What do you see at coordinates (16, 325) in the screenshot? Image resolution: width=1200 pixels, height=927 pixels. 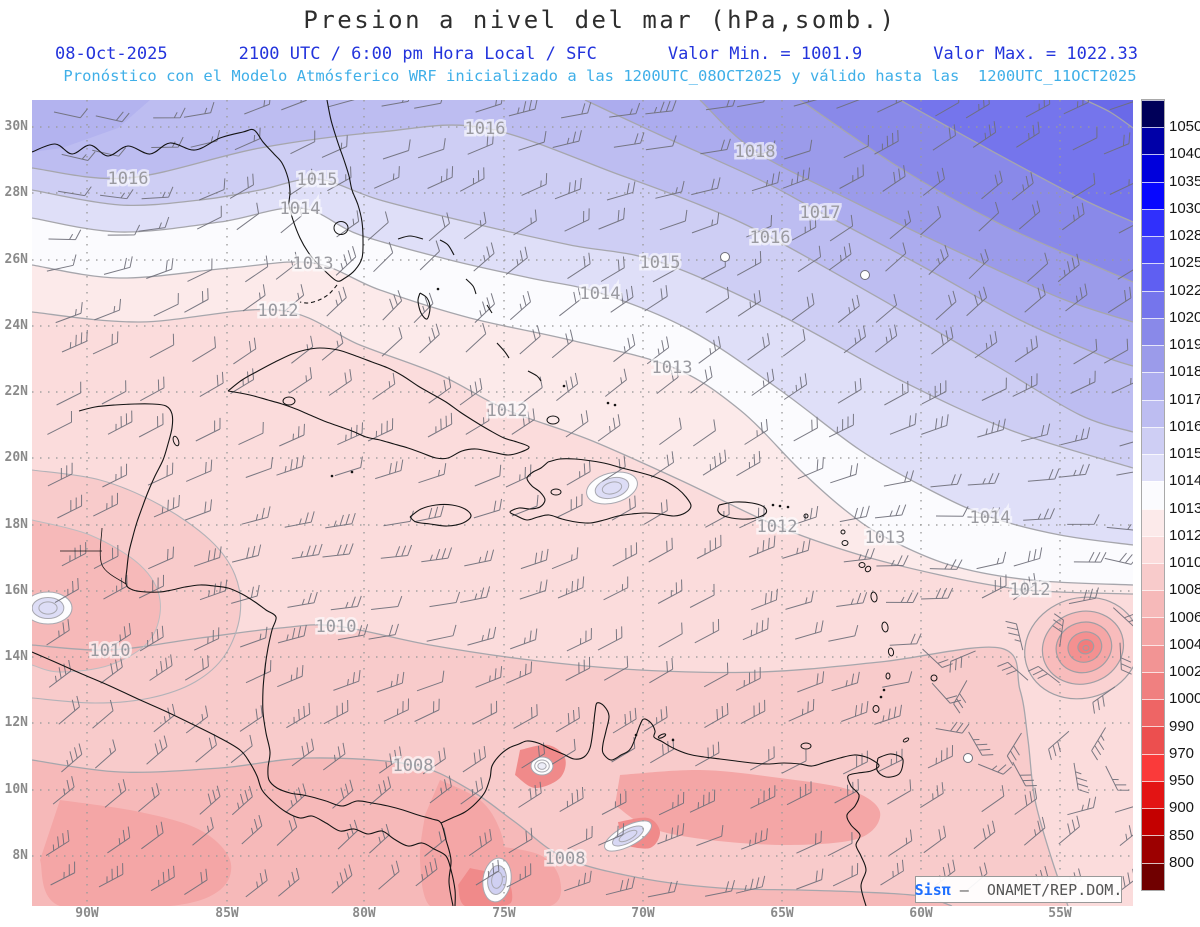 I see `lat-axis-label: 24N` at bounding box center [16, 325].